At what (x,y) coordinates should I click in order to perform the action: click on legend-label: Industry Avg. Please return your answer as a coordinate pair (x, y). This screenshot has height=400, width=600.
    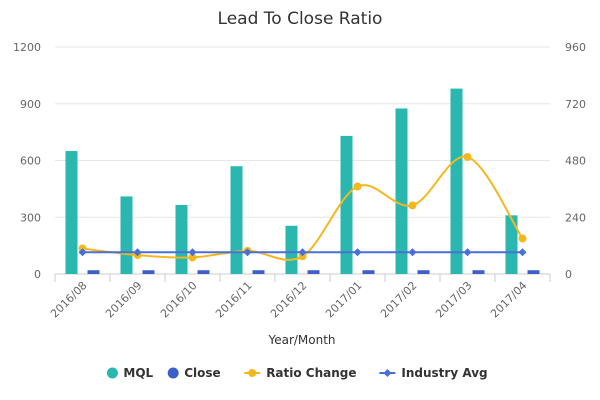
    Looking at the image, I should click on (444, 373).